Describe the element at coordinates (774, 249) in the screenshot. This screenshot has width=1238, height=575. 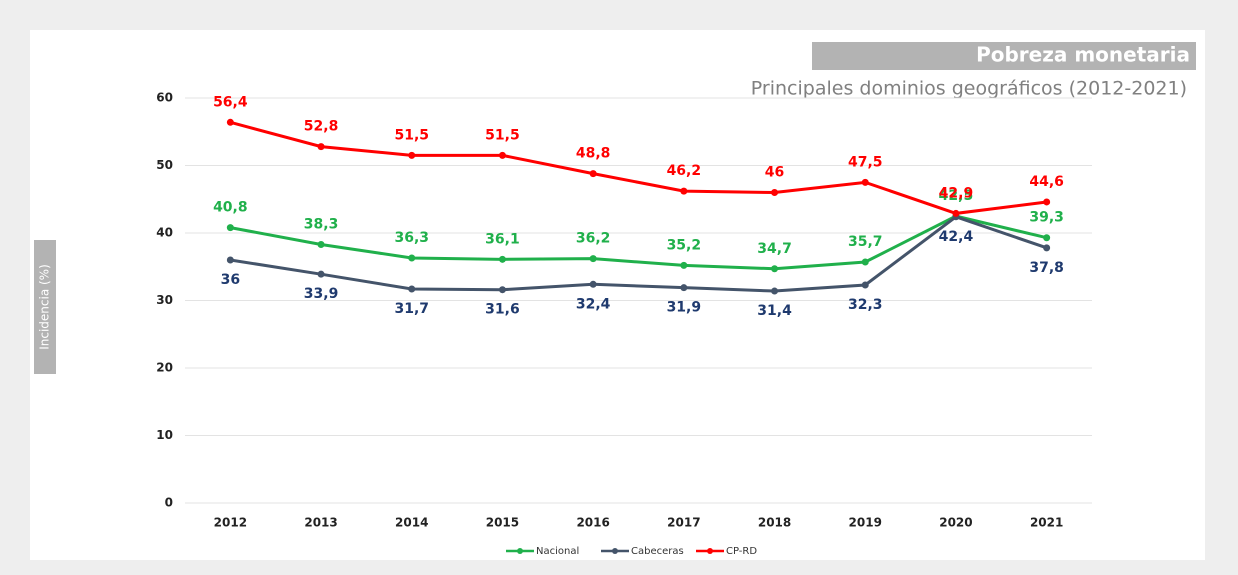
I see `data-label: 34,7` at that location.